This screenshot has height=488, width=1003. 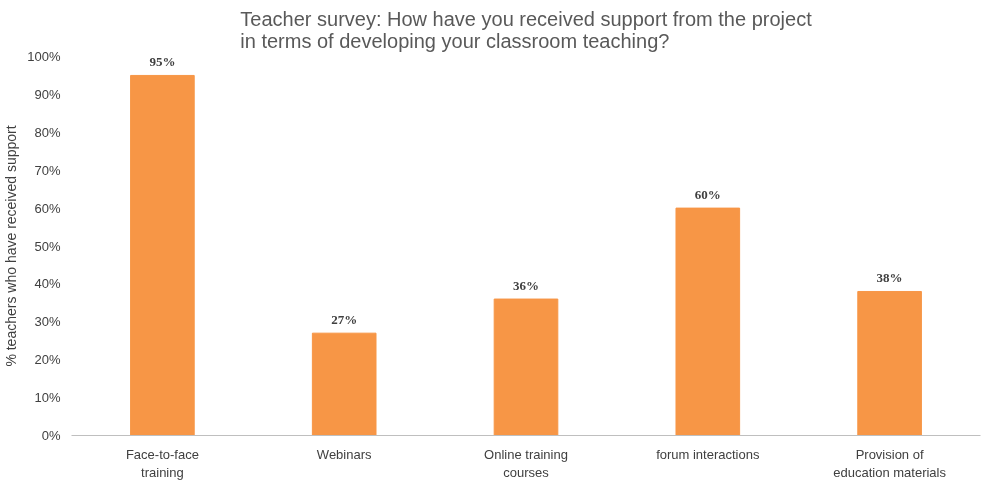 I want to click on y-tick-label: 60%, so click(x=47, y=208).